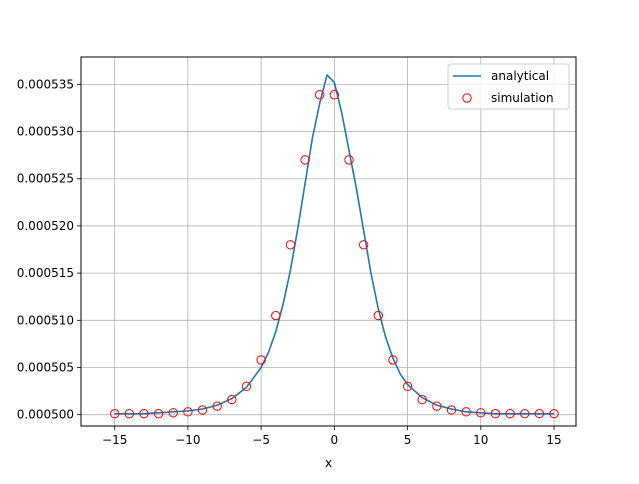  What do you see at coordinates (187, 440) in the screenshot?
I see `x-tick-label: −10` at bounding box center [187, 440].